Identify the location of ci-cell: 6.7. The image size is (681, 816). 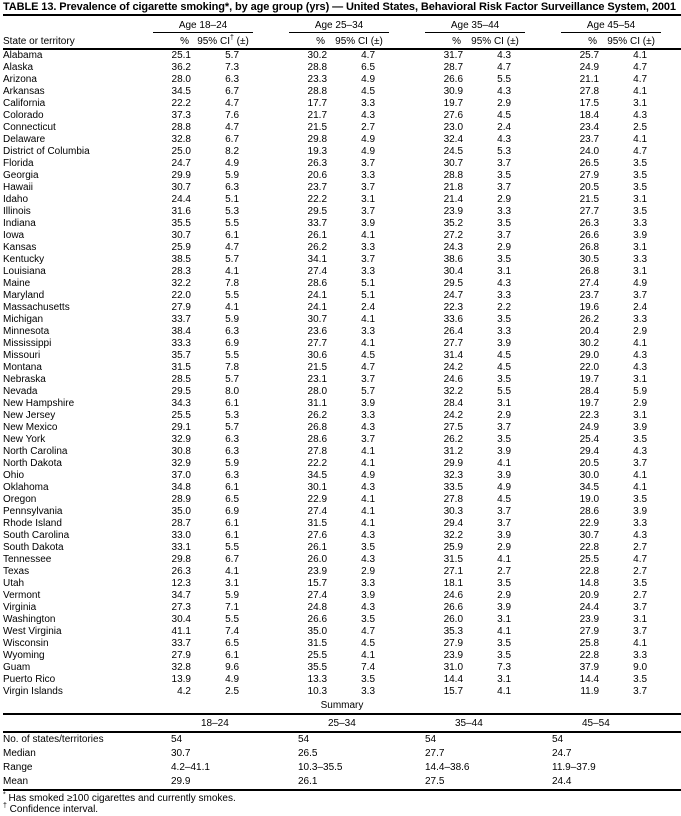
(232, 91).